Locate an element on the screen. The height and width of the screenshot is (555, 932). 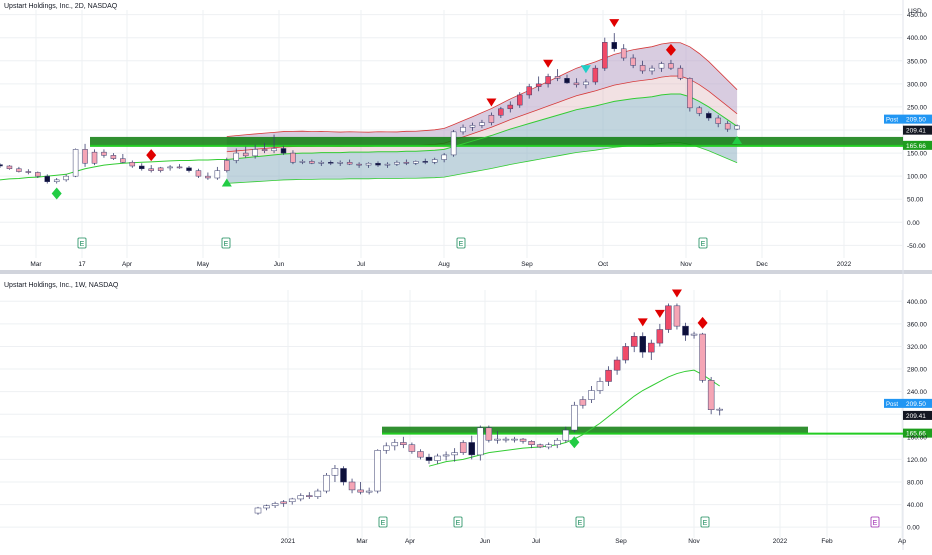
top-signal-marker is located at coordinates (226, 182).